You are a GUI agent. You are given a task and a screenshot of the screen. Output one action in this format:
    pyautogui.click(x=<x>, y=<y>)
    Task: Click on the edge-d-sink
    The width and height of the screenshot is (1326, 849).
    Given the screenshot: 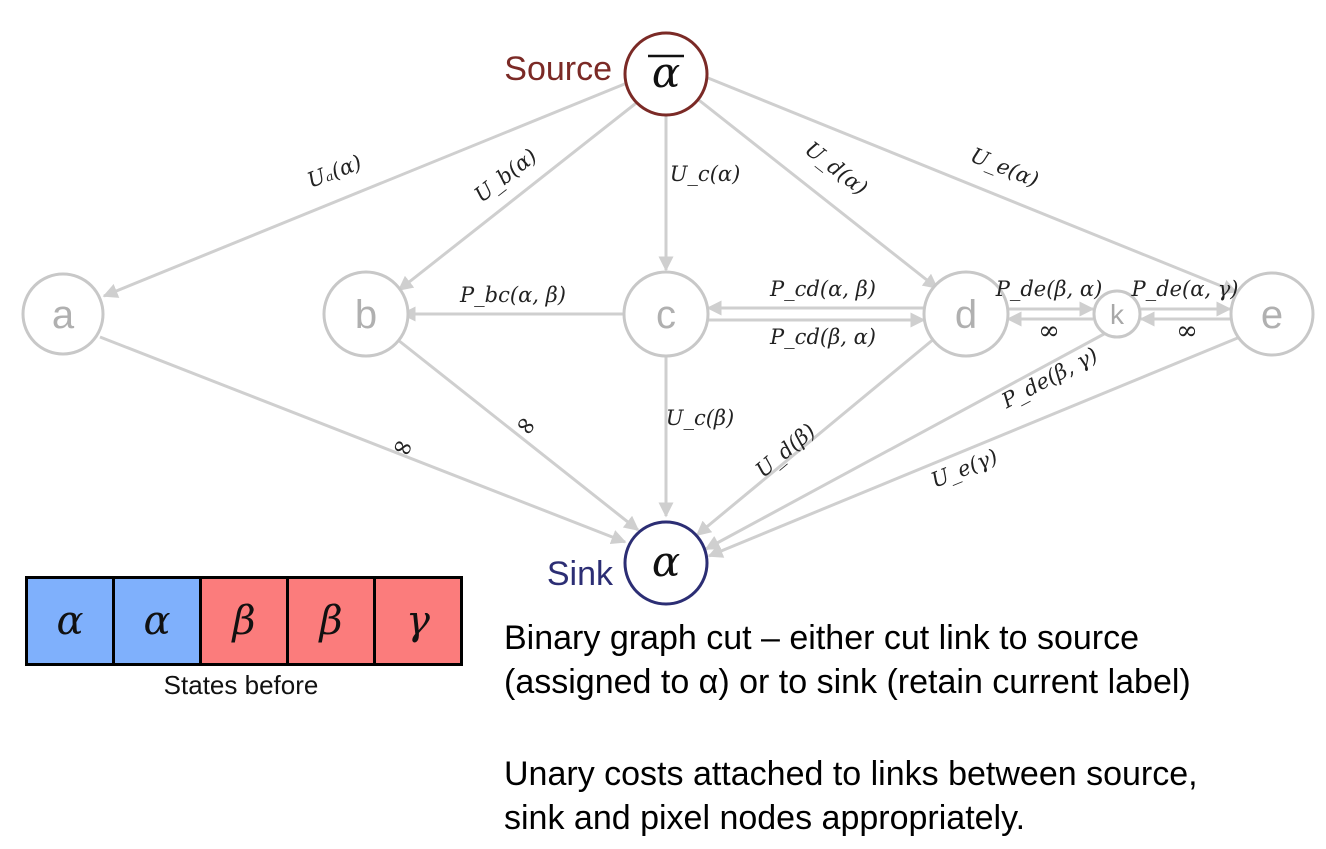 What is the action you would take?
    pyautogui.click(x=815, y=436)
    